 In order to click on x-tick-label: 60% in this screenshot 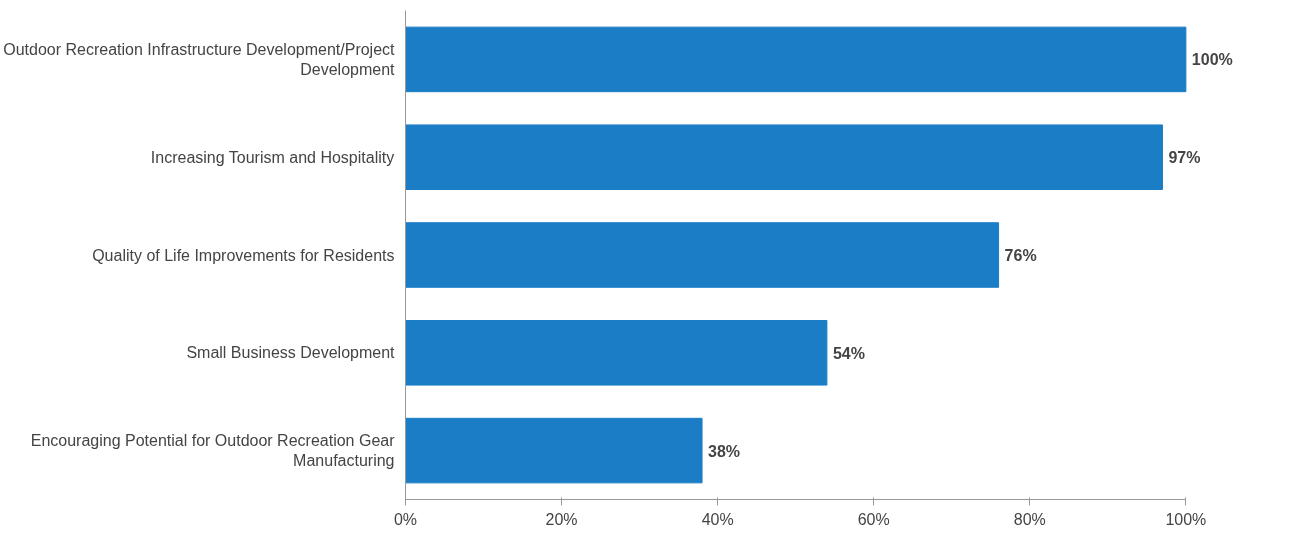, I will do `click(873, 519)`.